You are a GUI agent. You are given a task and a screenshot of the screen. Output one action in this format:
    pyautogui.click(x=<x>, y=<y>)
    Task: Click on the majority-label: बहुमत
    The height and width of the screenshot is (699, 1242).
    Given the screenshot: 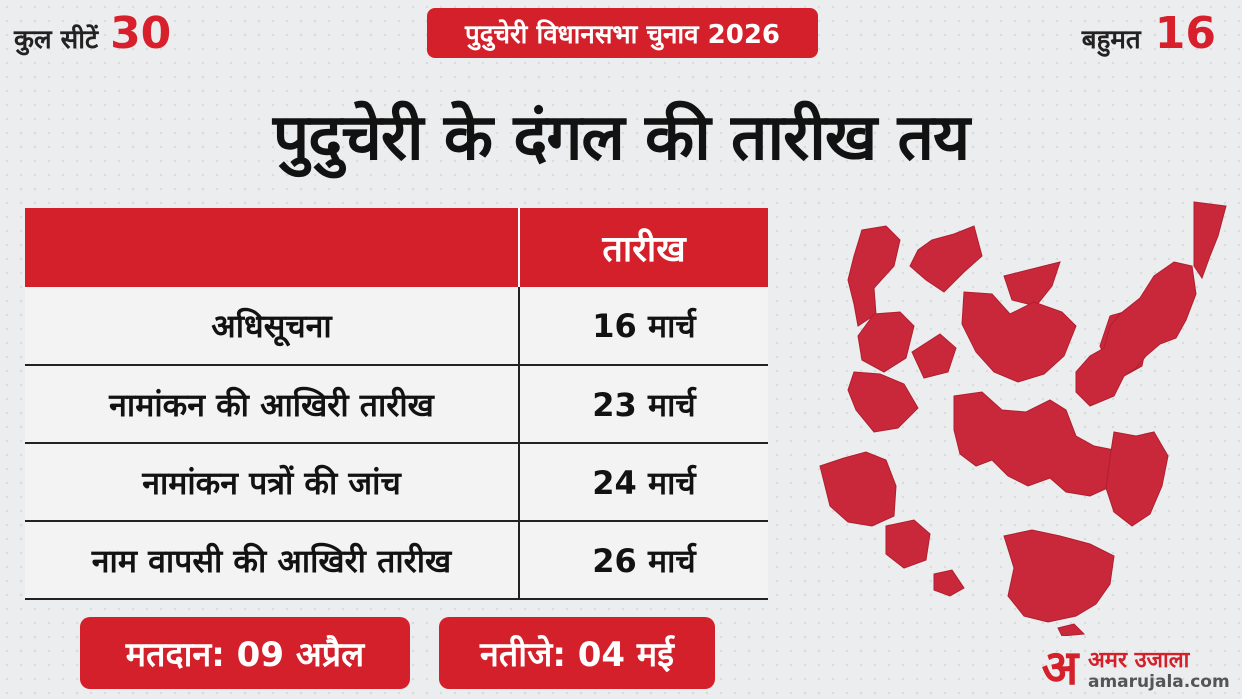 What is the action you would take?
    pyautogui.click(x=1111, y=40)
    